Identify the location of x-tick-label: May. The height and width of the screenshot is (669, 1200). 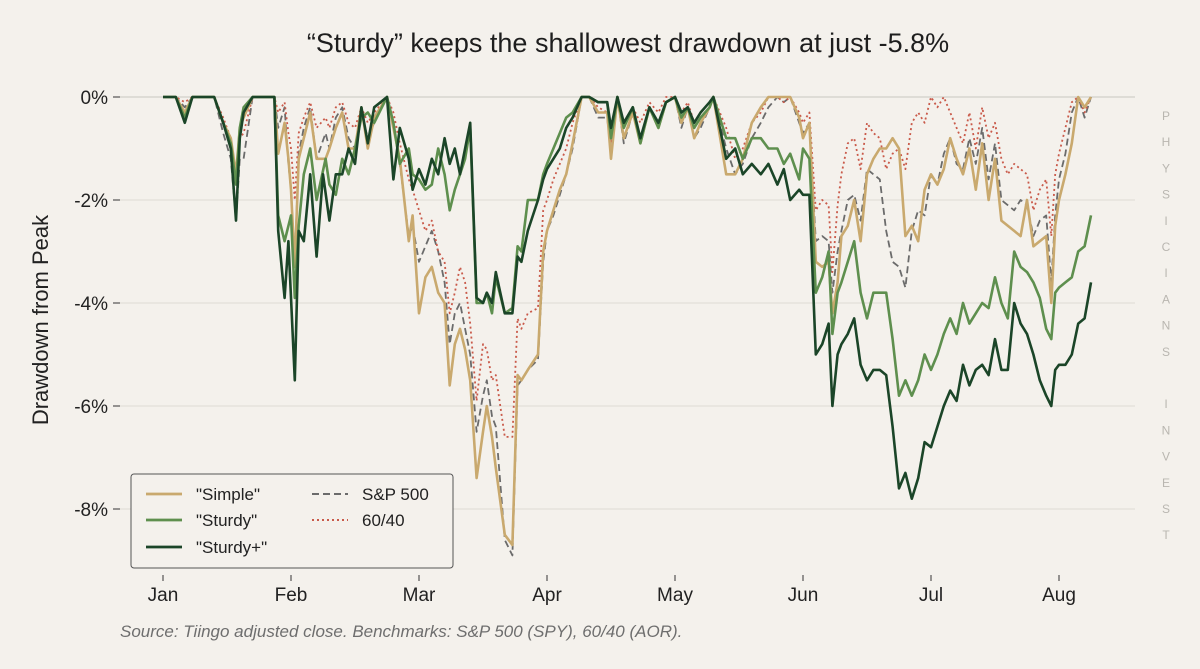
(675, 595).